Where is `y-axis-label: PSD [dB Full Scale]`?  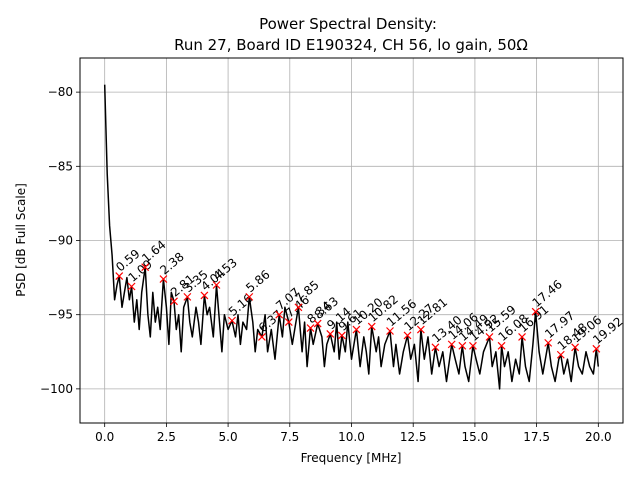
y-axis-label: PSD [dB Full Scale] is located at coordinates (21, 240).